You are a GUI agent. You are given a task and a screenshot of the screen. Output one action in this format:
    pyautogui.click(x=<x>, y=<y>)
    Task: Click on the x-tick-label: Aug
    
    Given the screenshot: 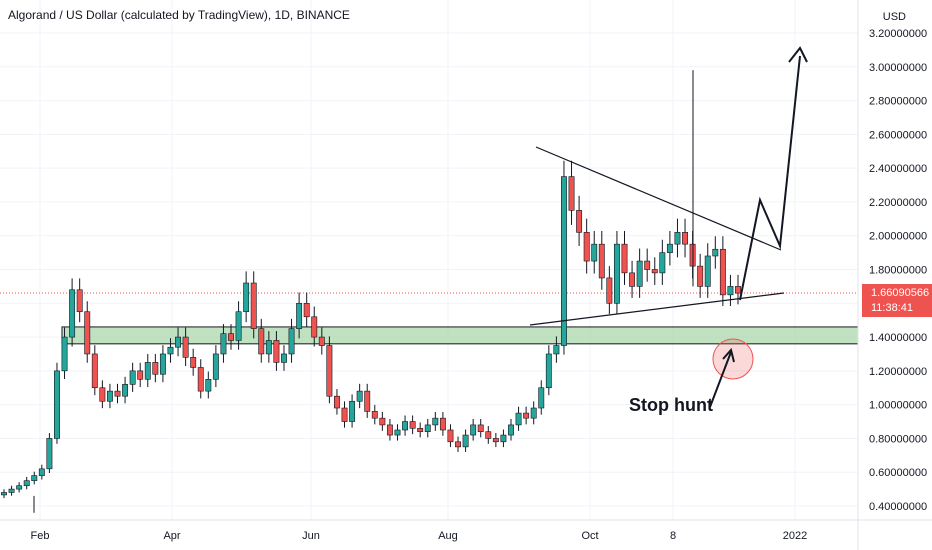 What is the action you would take?
    pyautogui.click(x=448, y=536)
    